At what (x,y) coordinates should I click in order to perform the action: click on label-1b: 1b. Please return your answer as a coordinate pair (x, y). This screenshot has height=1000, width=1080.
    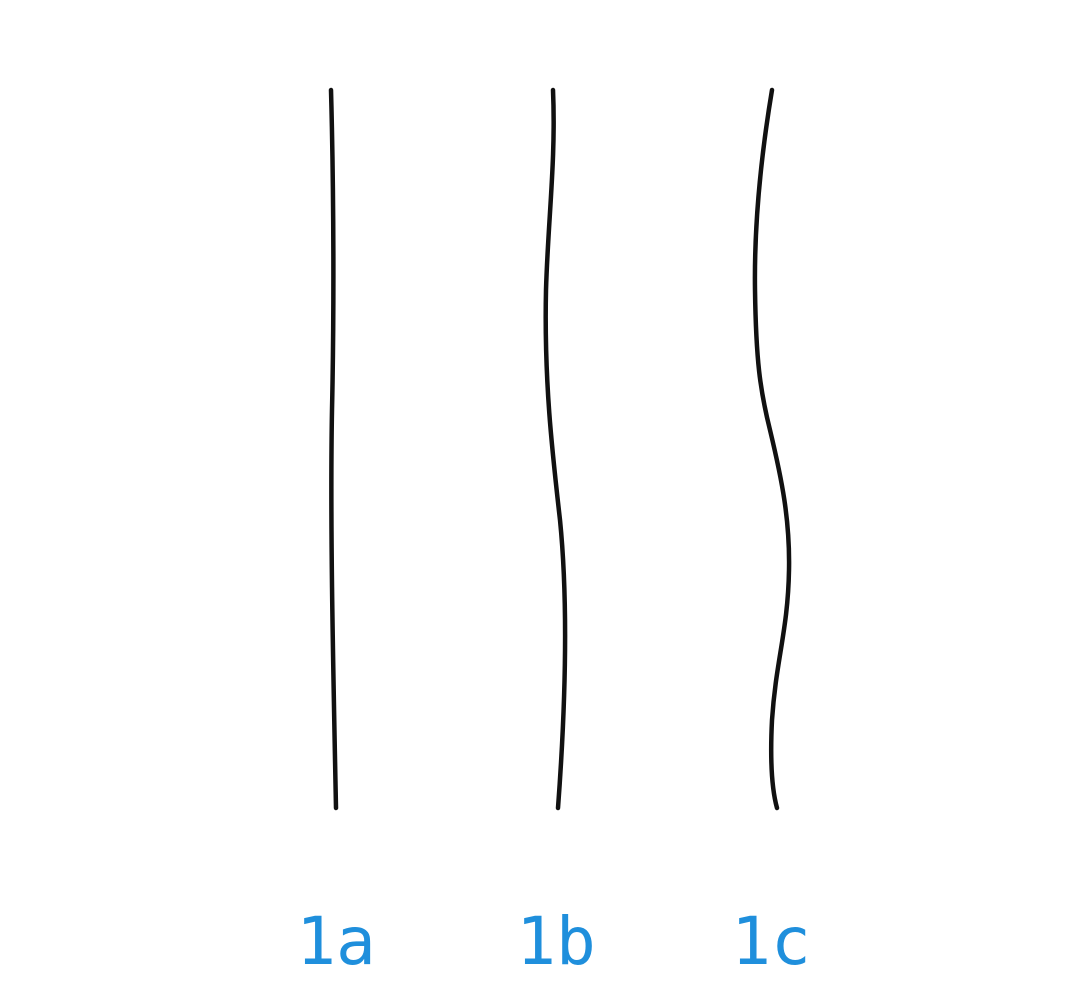
    Looking at the image, I should click on (555, 941).